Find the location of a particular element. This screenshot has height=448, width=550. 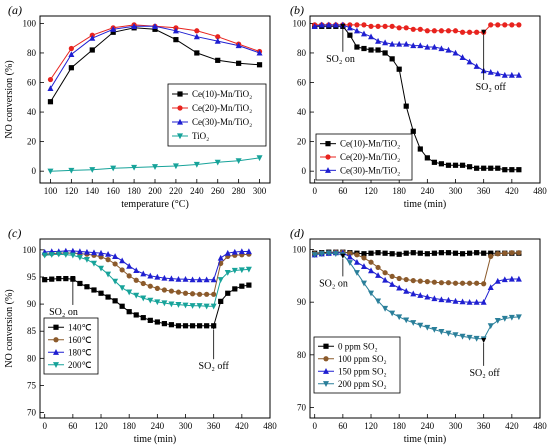

legend-label: 0 ppm SO₂ is located at coordinates (358, 346).